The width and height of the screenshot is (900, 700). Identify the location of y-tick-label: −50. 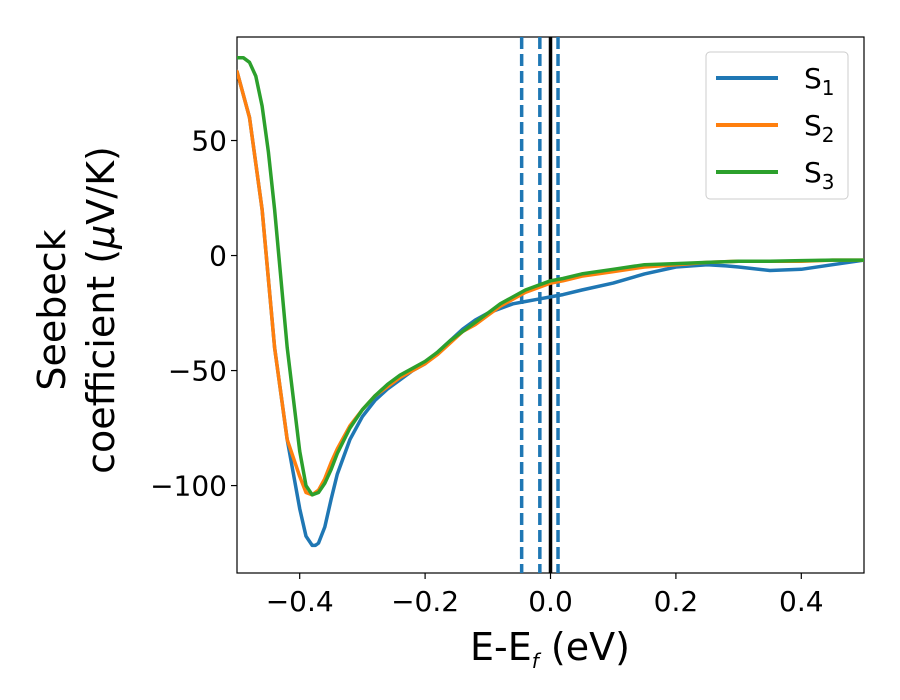
(197, 371).